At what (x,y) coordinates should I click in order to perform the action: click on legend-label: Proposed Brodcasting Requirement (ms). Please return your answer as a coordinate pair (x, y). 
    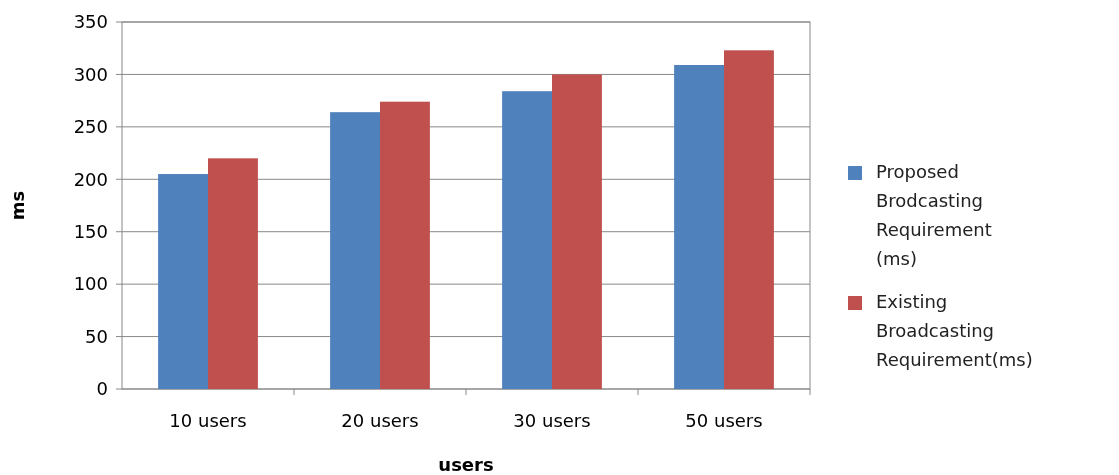
    Looking at the image, I should click on (934, 215).